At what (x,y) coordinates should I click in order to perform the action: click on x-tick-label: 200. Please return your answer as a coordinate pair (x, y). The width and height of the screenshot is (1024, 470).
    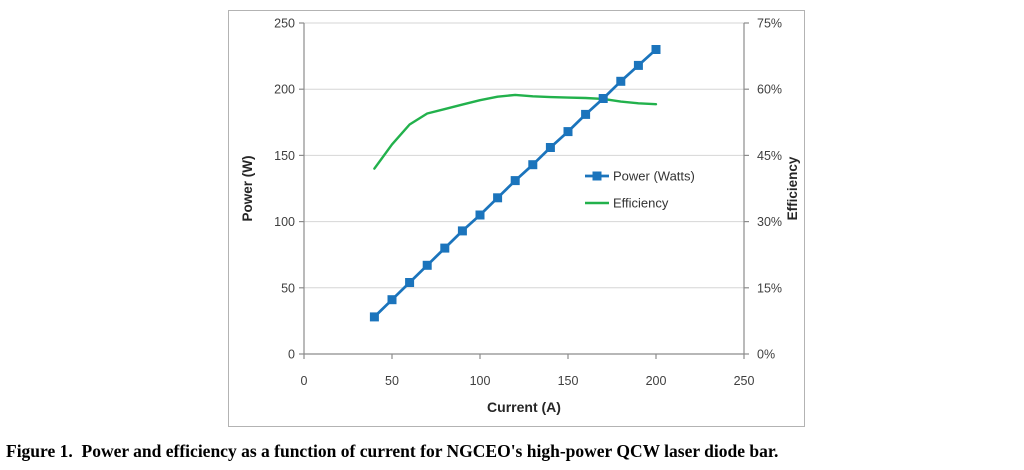
    Looking at the image, I should click on (656, 381).